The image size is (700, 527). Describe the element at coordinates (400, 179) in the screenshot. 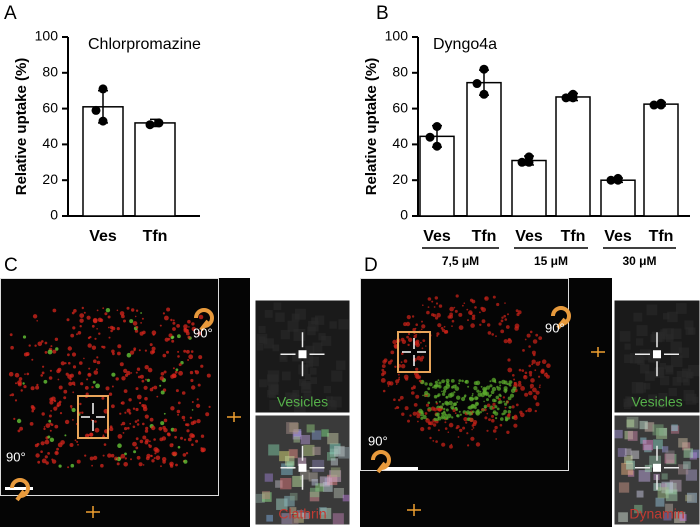

I see `y-tick-label: 20` at that location.